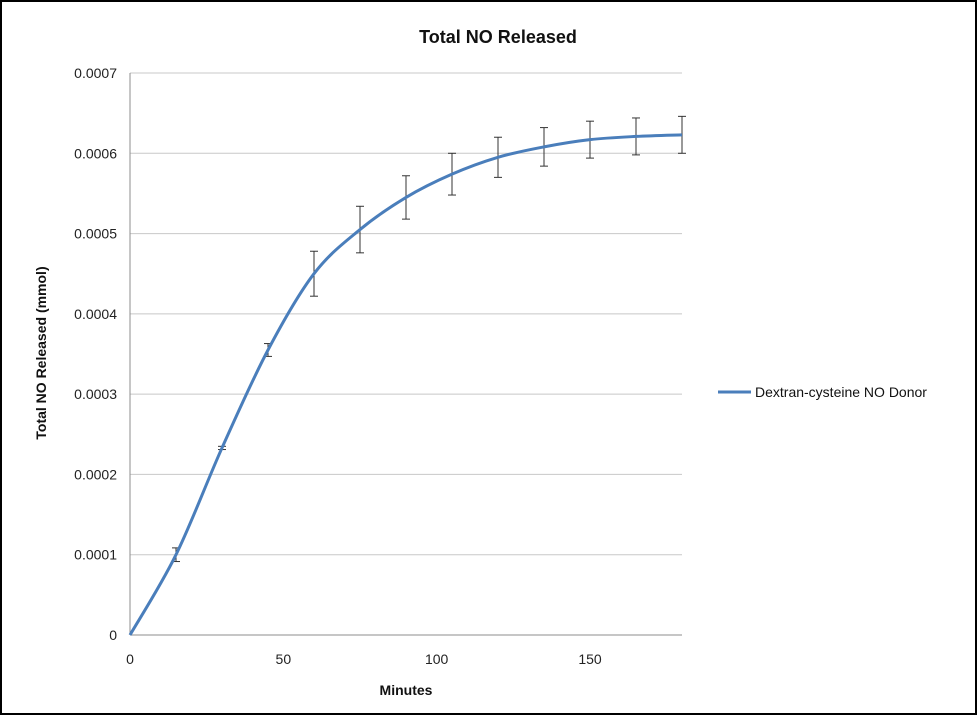 This screenshot has width=977, height=715. Describe the element at coordinates (41, 352) in the screenshot. I see `y-axis-title: Total NO Released (mmol)` at that location.